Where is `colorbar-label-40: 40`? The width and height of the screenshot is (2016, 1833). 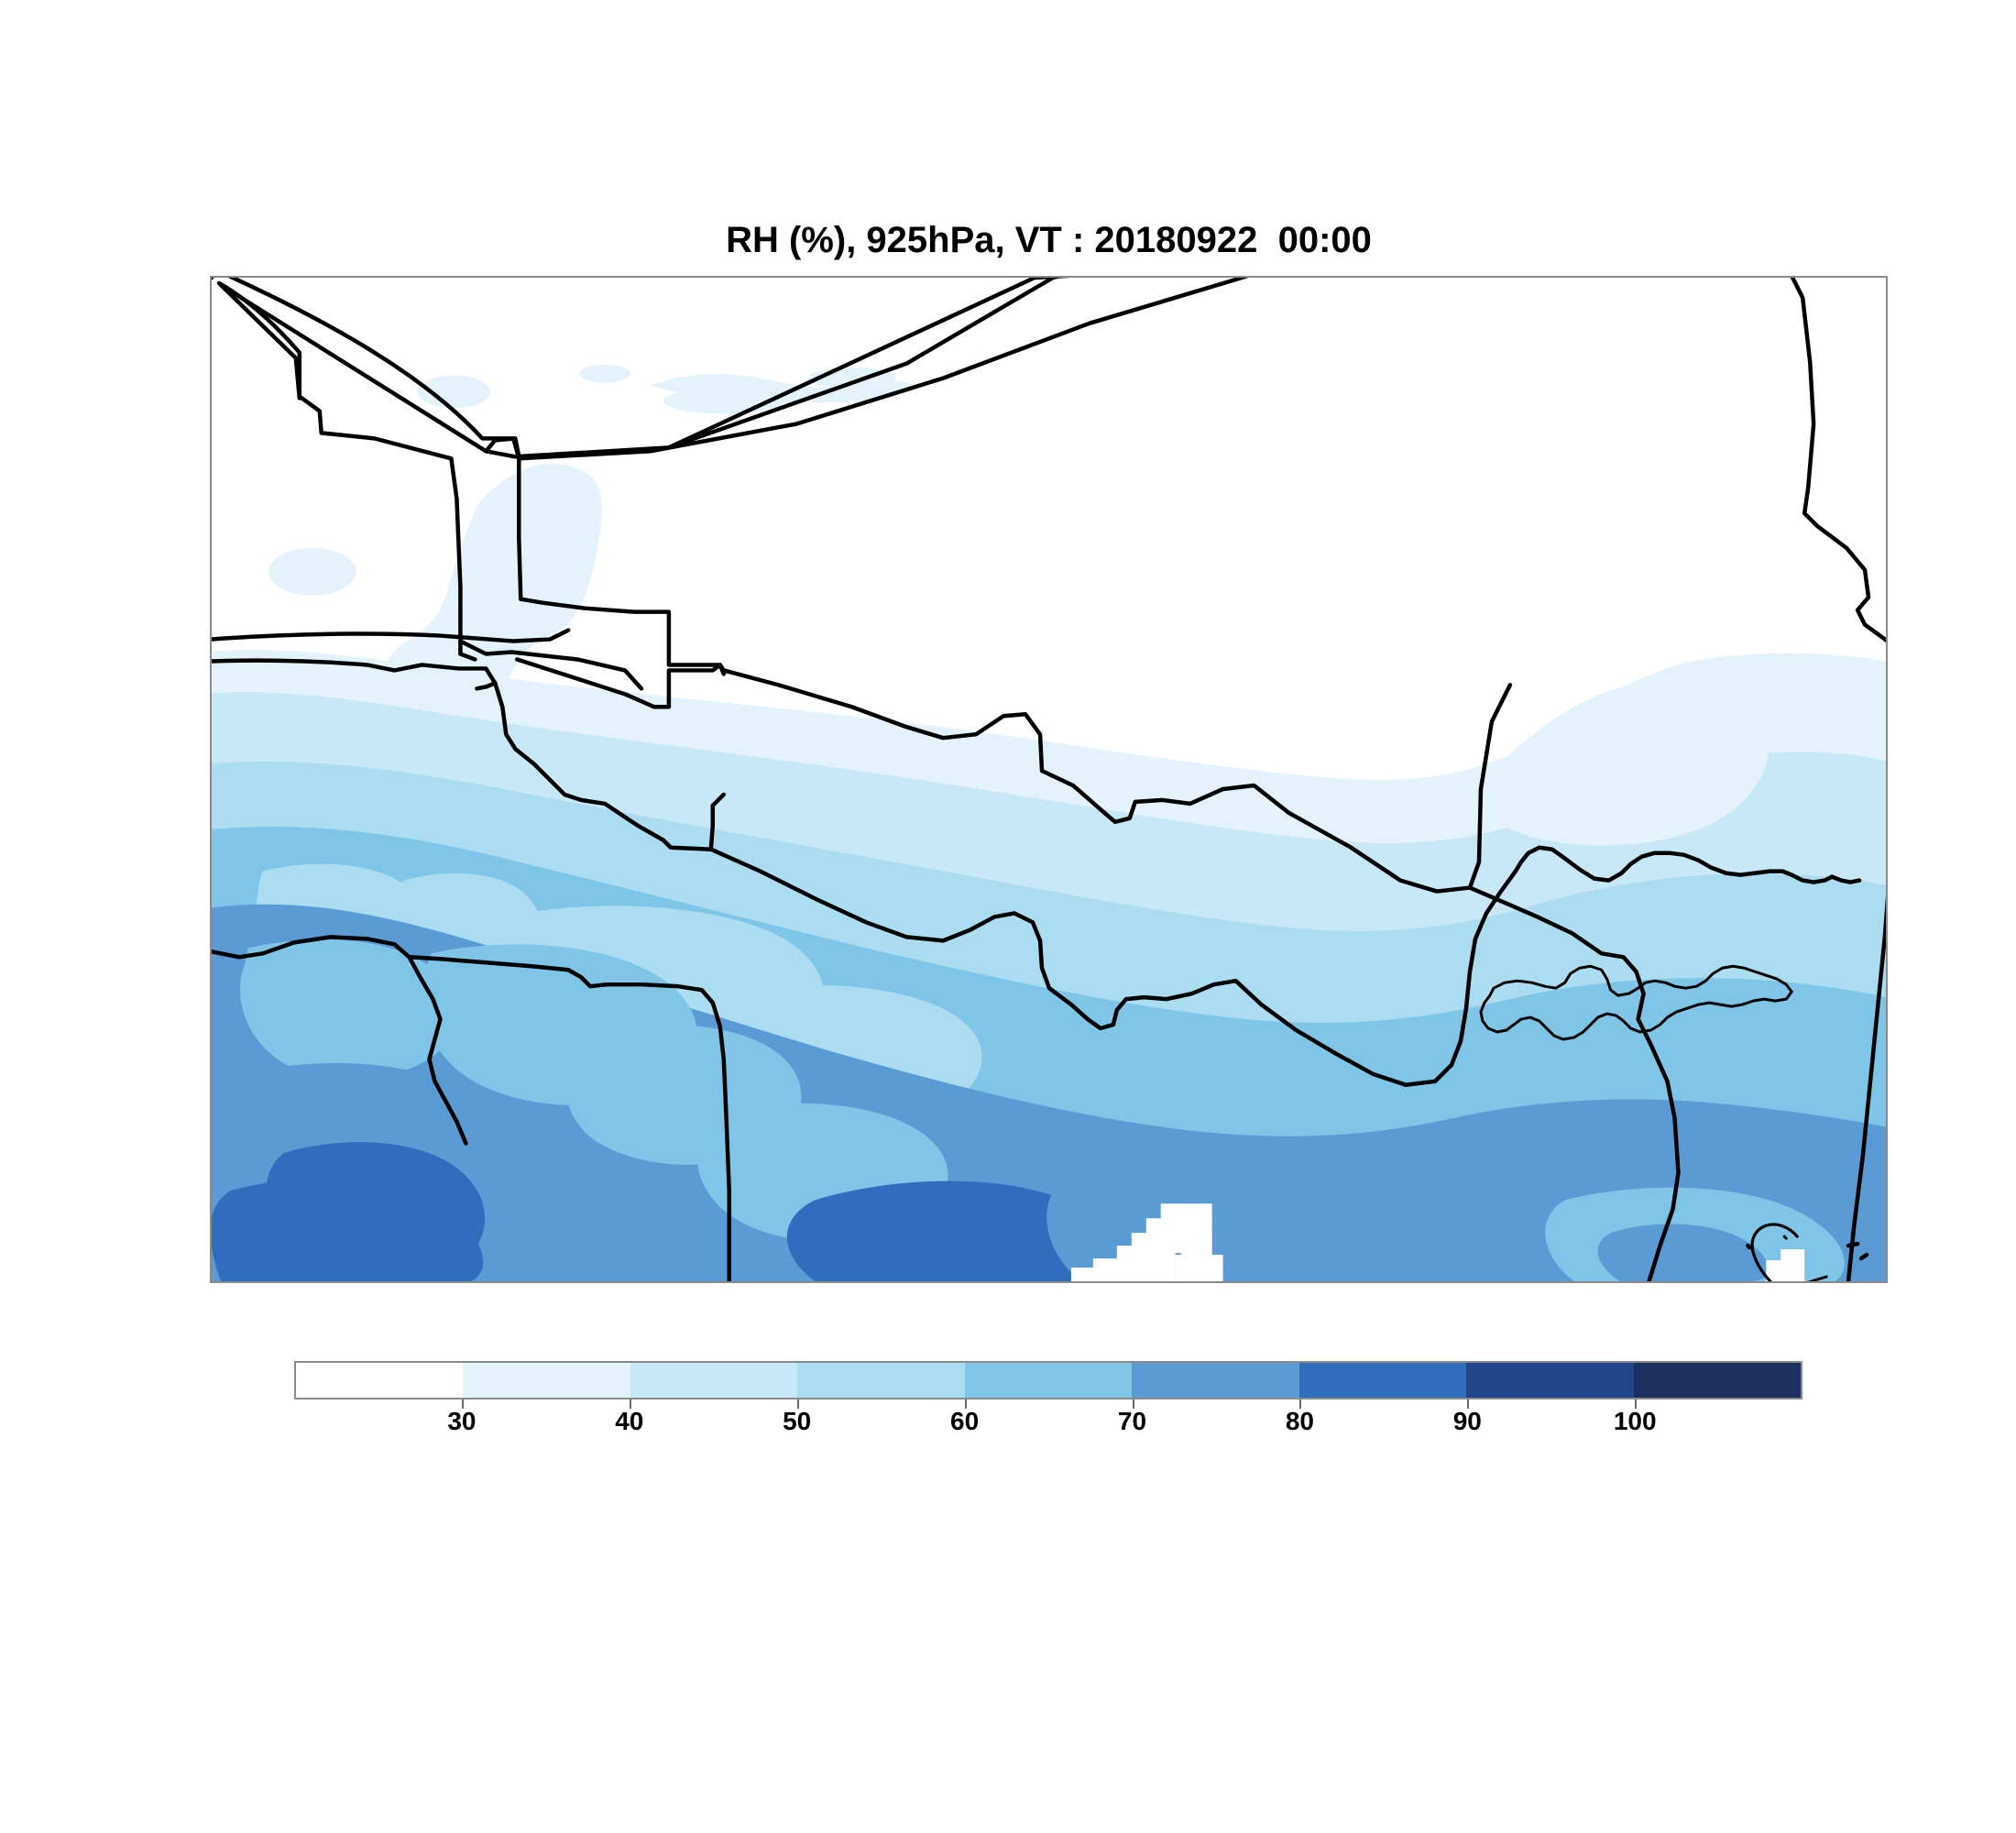
colorbar-label-40: 40 is located at coordinates (629, 1421).